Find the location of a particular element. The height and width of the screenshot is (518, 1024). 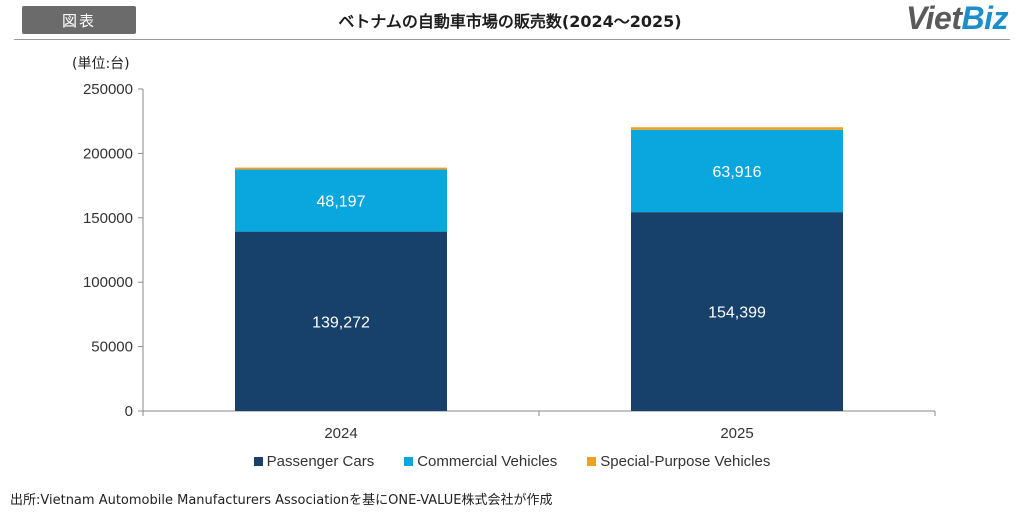

y-tick-label: 200000 is located at coordinates (108, 153).